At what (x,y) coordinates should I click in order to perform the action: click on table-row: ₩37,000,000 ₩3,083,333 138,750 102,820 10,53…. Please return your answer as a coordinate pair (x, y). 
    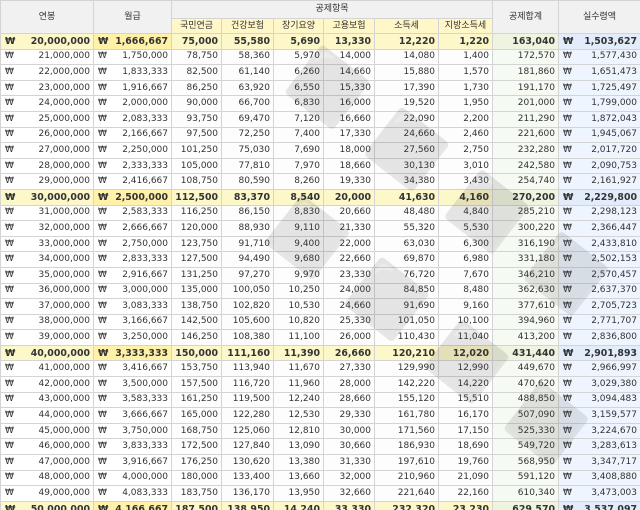
    Looking at the image, I should click on (320, 306).